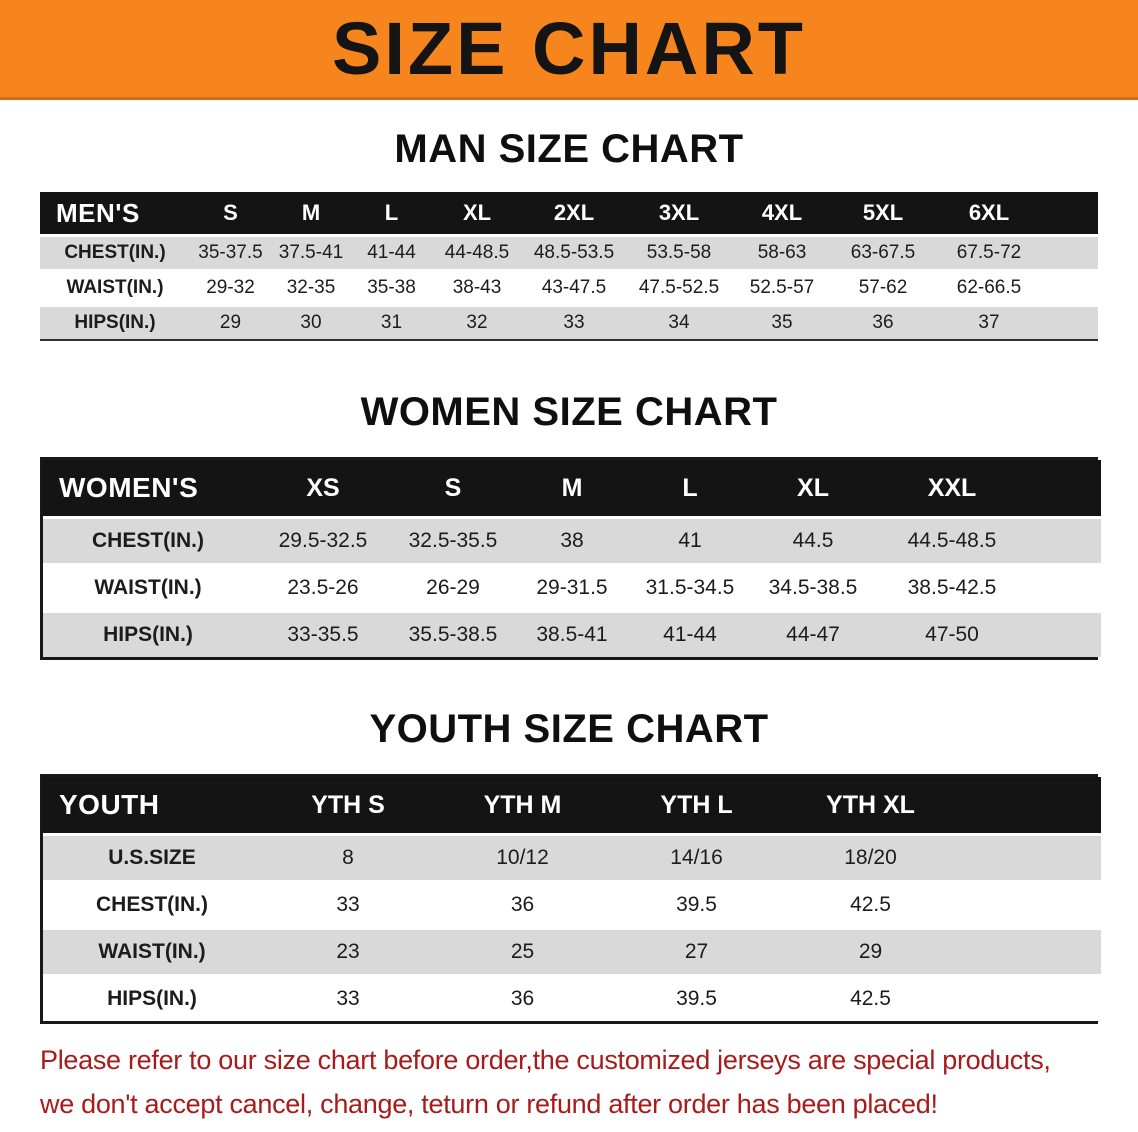  Describe the element at coordinates (782, 214) in the screenshot. I see `header-cell: 4XL` at that location.